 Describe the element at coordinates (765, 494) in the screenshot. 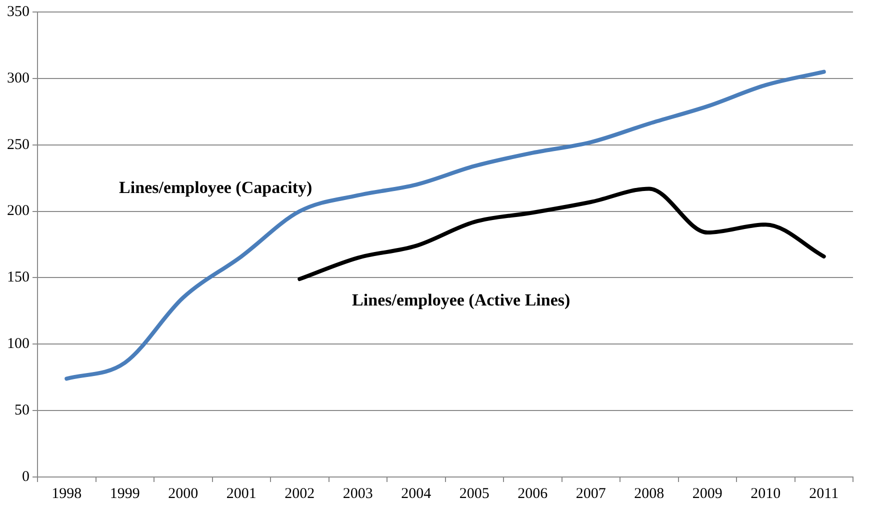

I see `x-tick-label: 2010` at that location.